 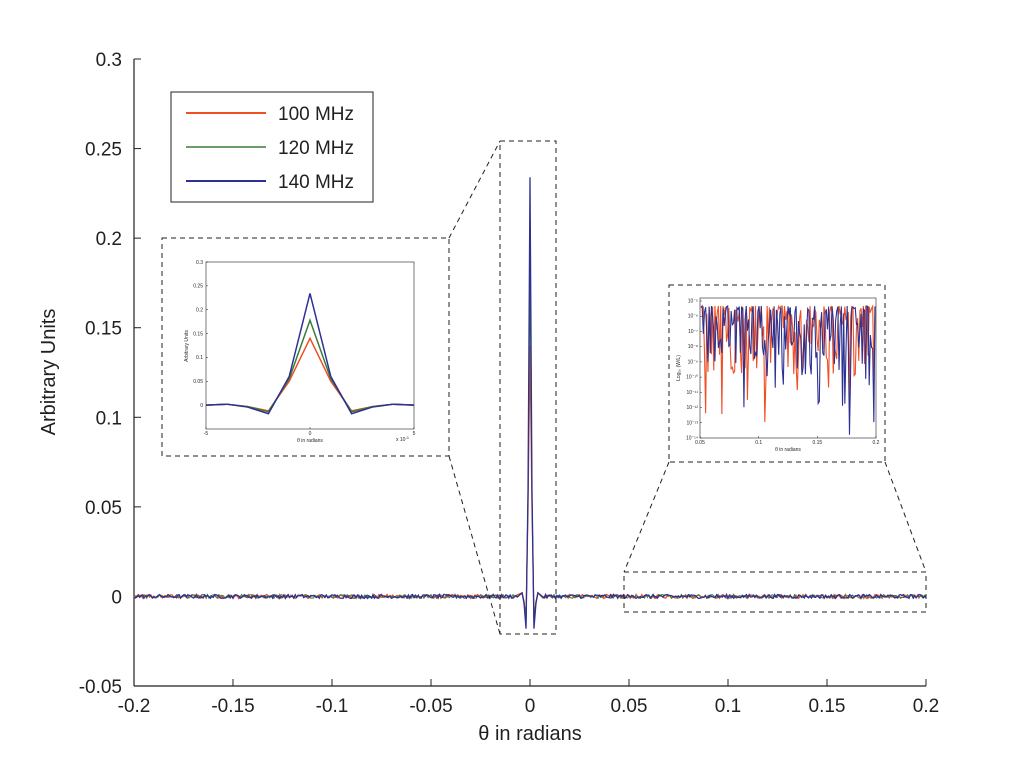 What do you see at coordinates (270, 114) in the screenshot?
I see `legend-item: 100 MHz` at bounding box center [270, 114].